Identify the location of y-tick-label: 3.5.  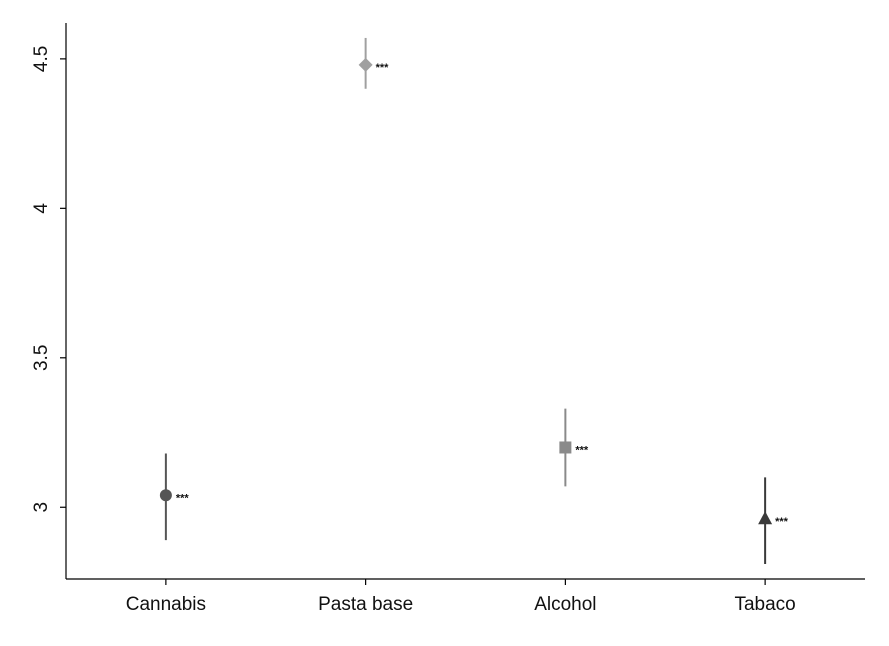
(41, 358).